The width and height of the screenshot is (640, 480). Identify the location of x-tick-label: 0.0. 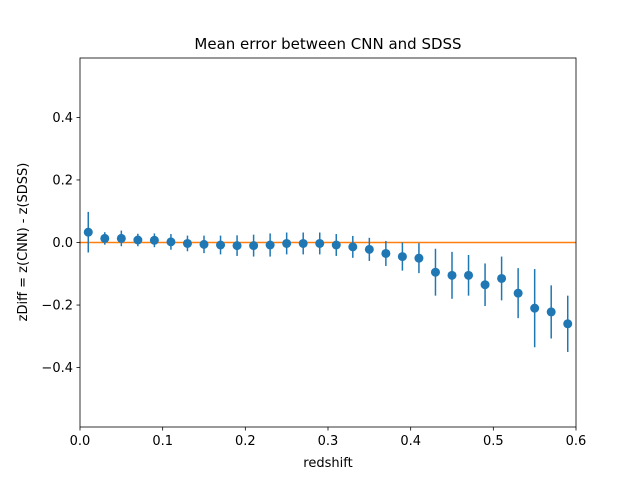
(80, 441).